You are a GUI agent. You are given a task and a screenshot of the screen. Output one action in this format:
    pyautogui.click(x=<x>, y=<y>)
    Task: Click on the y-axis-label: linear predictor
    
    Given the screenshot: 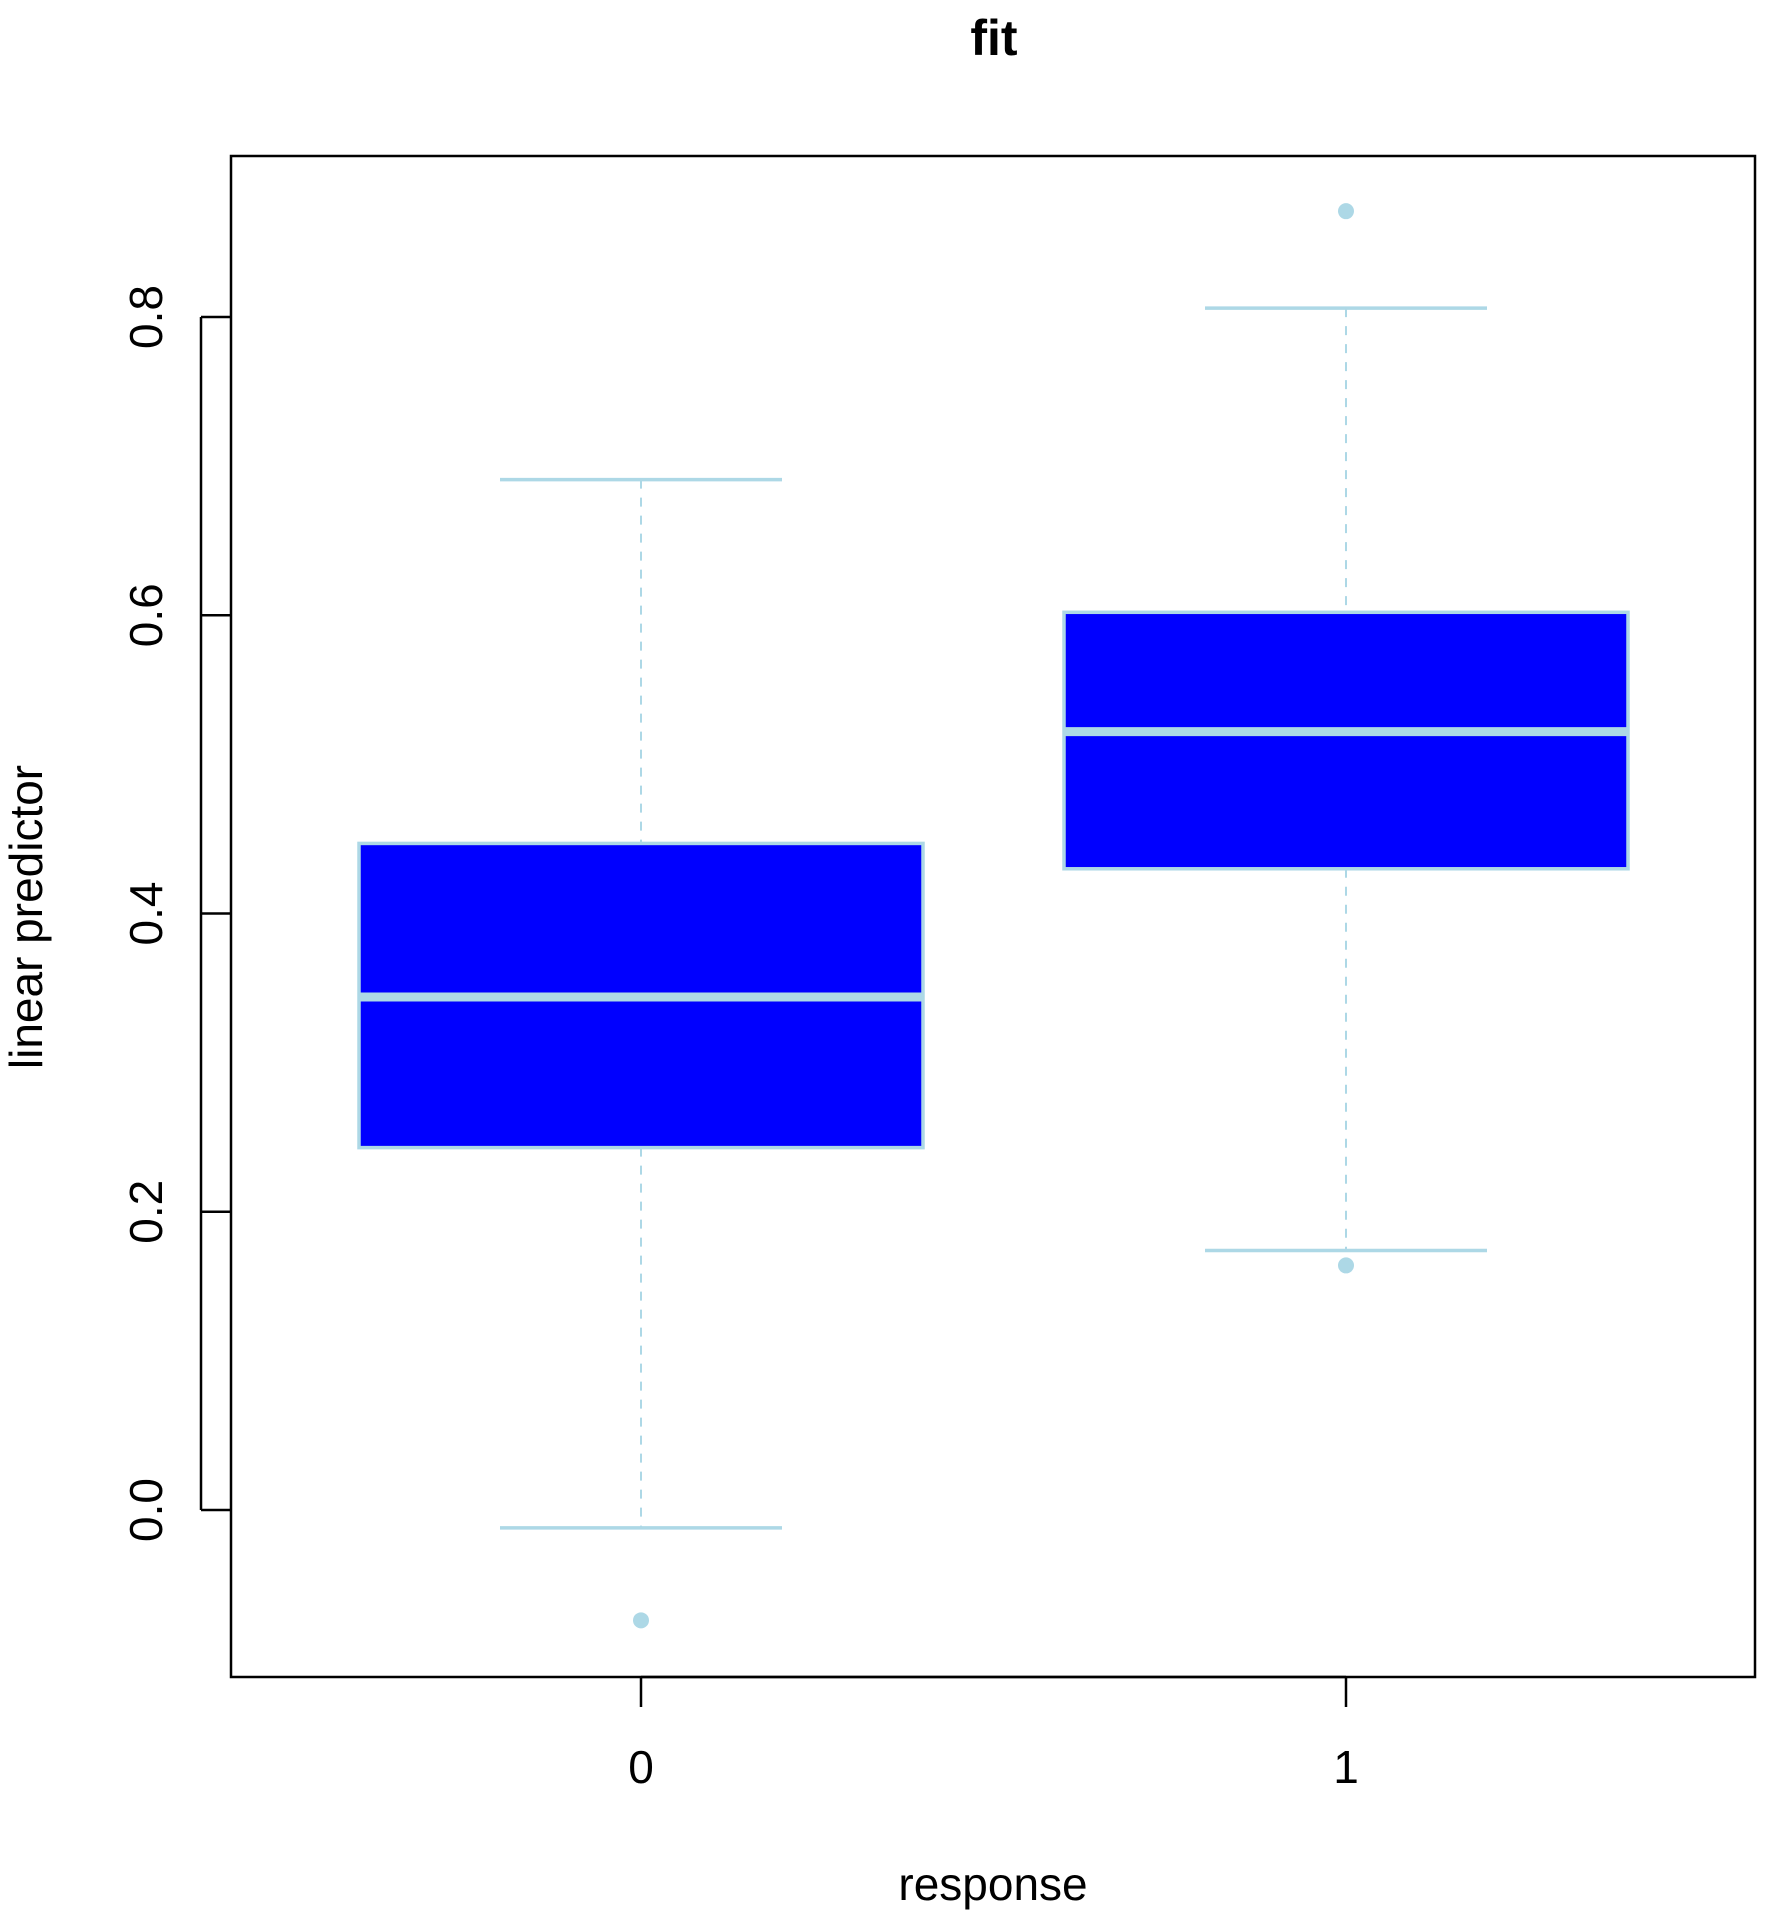 What is the action you would take?
    pyautogui.click(x=26, y=917)
    